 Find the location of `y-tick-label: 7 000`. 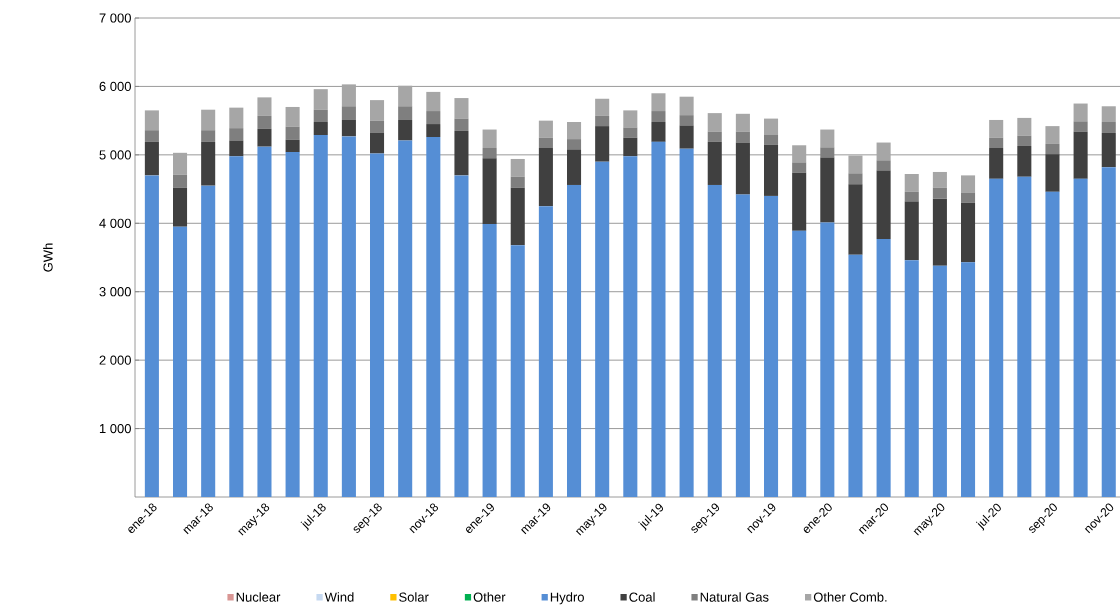

y-tick-label: 7 000 is located at coordinates (115, 18).